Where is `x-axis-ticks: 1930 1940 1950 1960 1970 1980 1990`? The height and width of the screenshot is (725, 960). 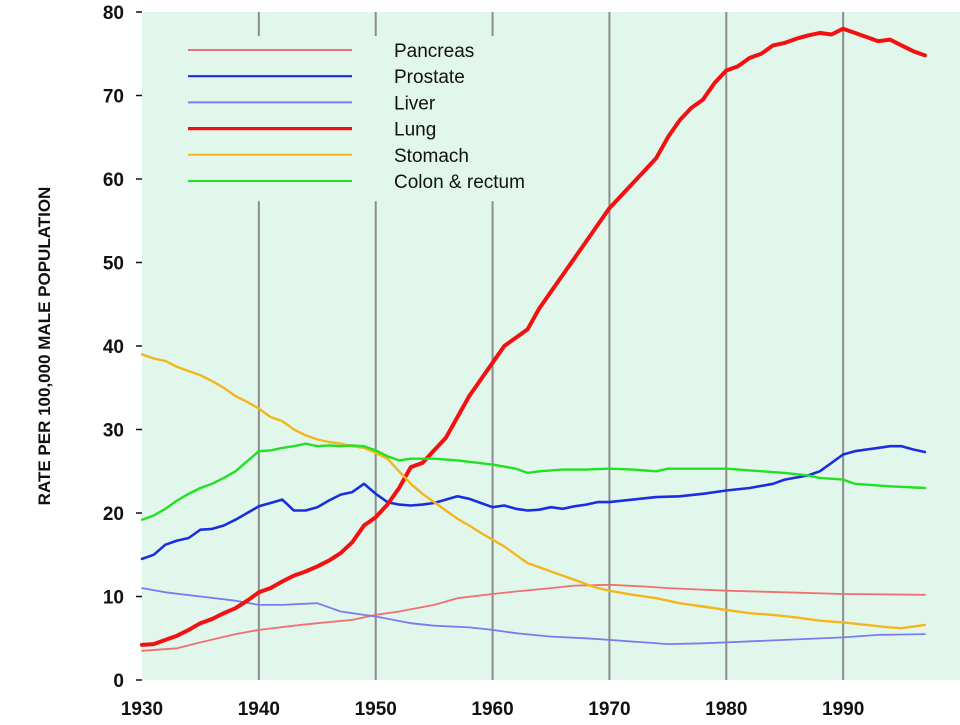
x-axis-ticks: 1930 1940 1950 1960 1970 1980 1990 is located at coordinates (492, 709).